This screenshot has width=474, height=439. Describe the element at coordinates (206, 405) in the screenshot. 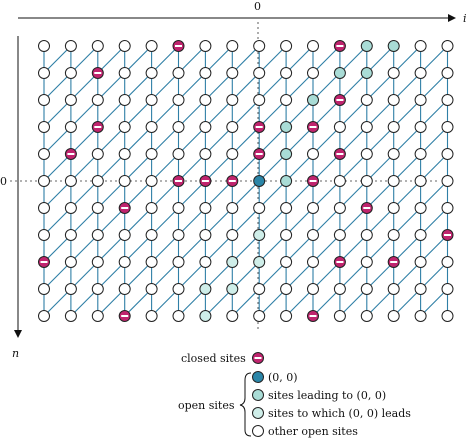

I see `legend-open-label: open sites` at that location.